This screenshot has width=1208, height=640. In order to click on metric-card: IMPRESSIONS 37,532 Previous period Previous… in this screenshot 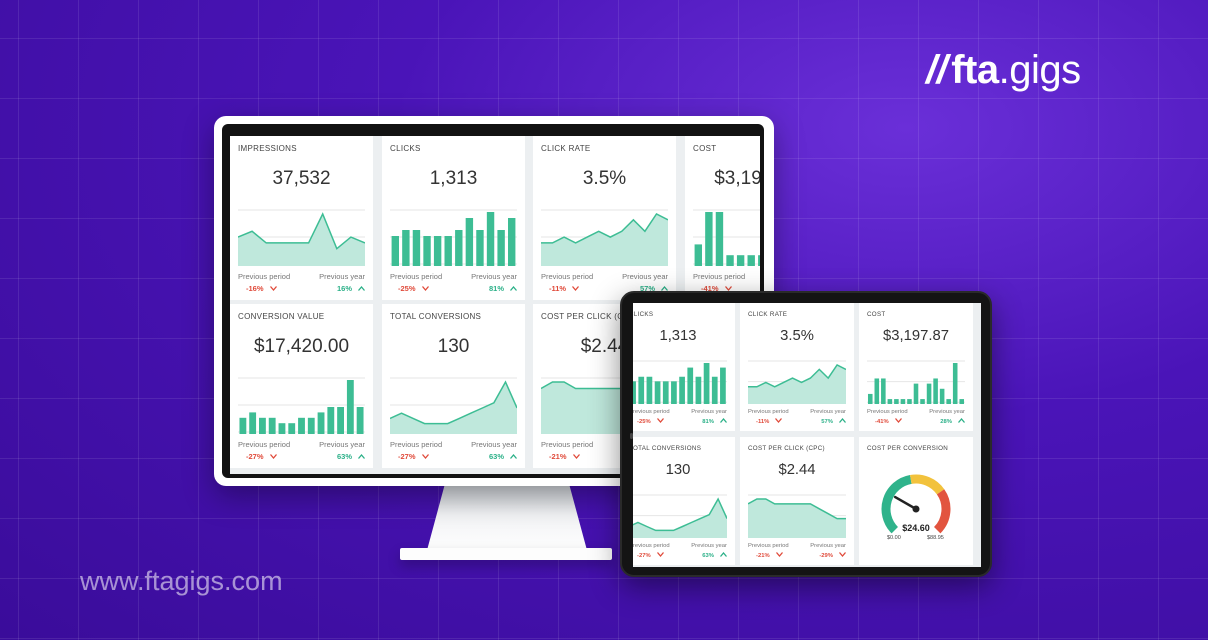, I will do `click(301, 218)`.